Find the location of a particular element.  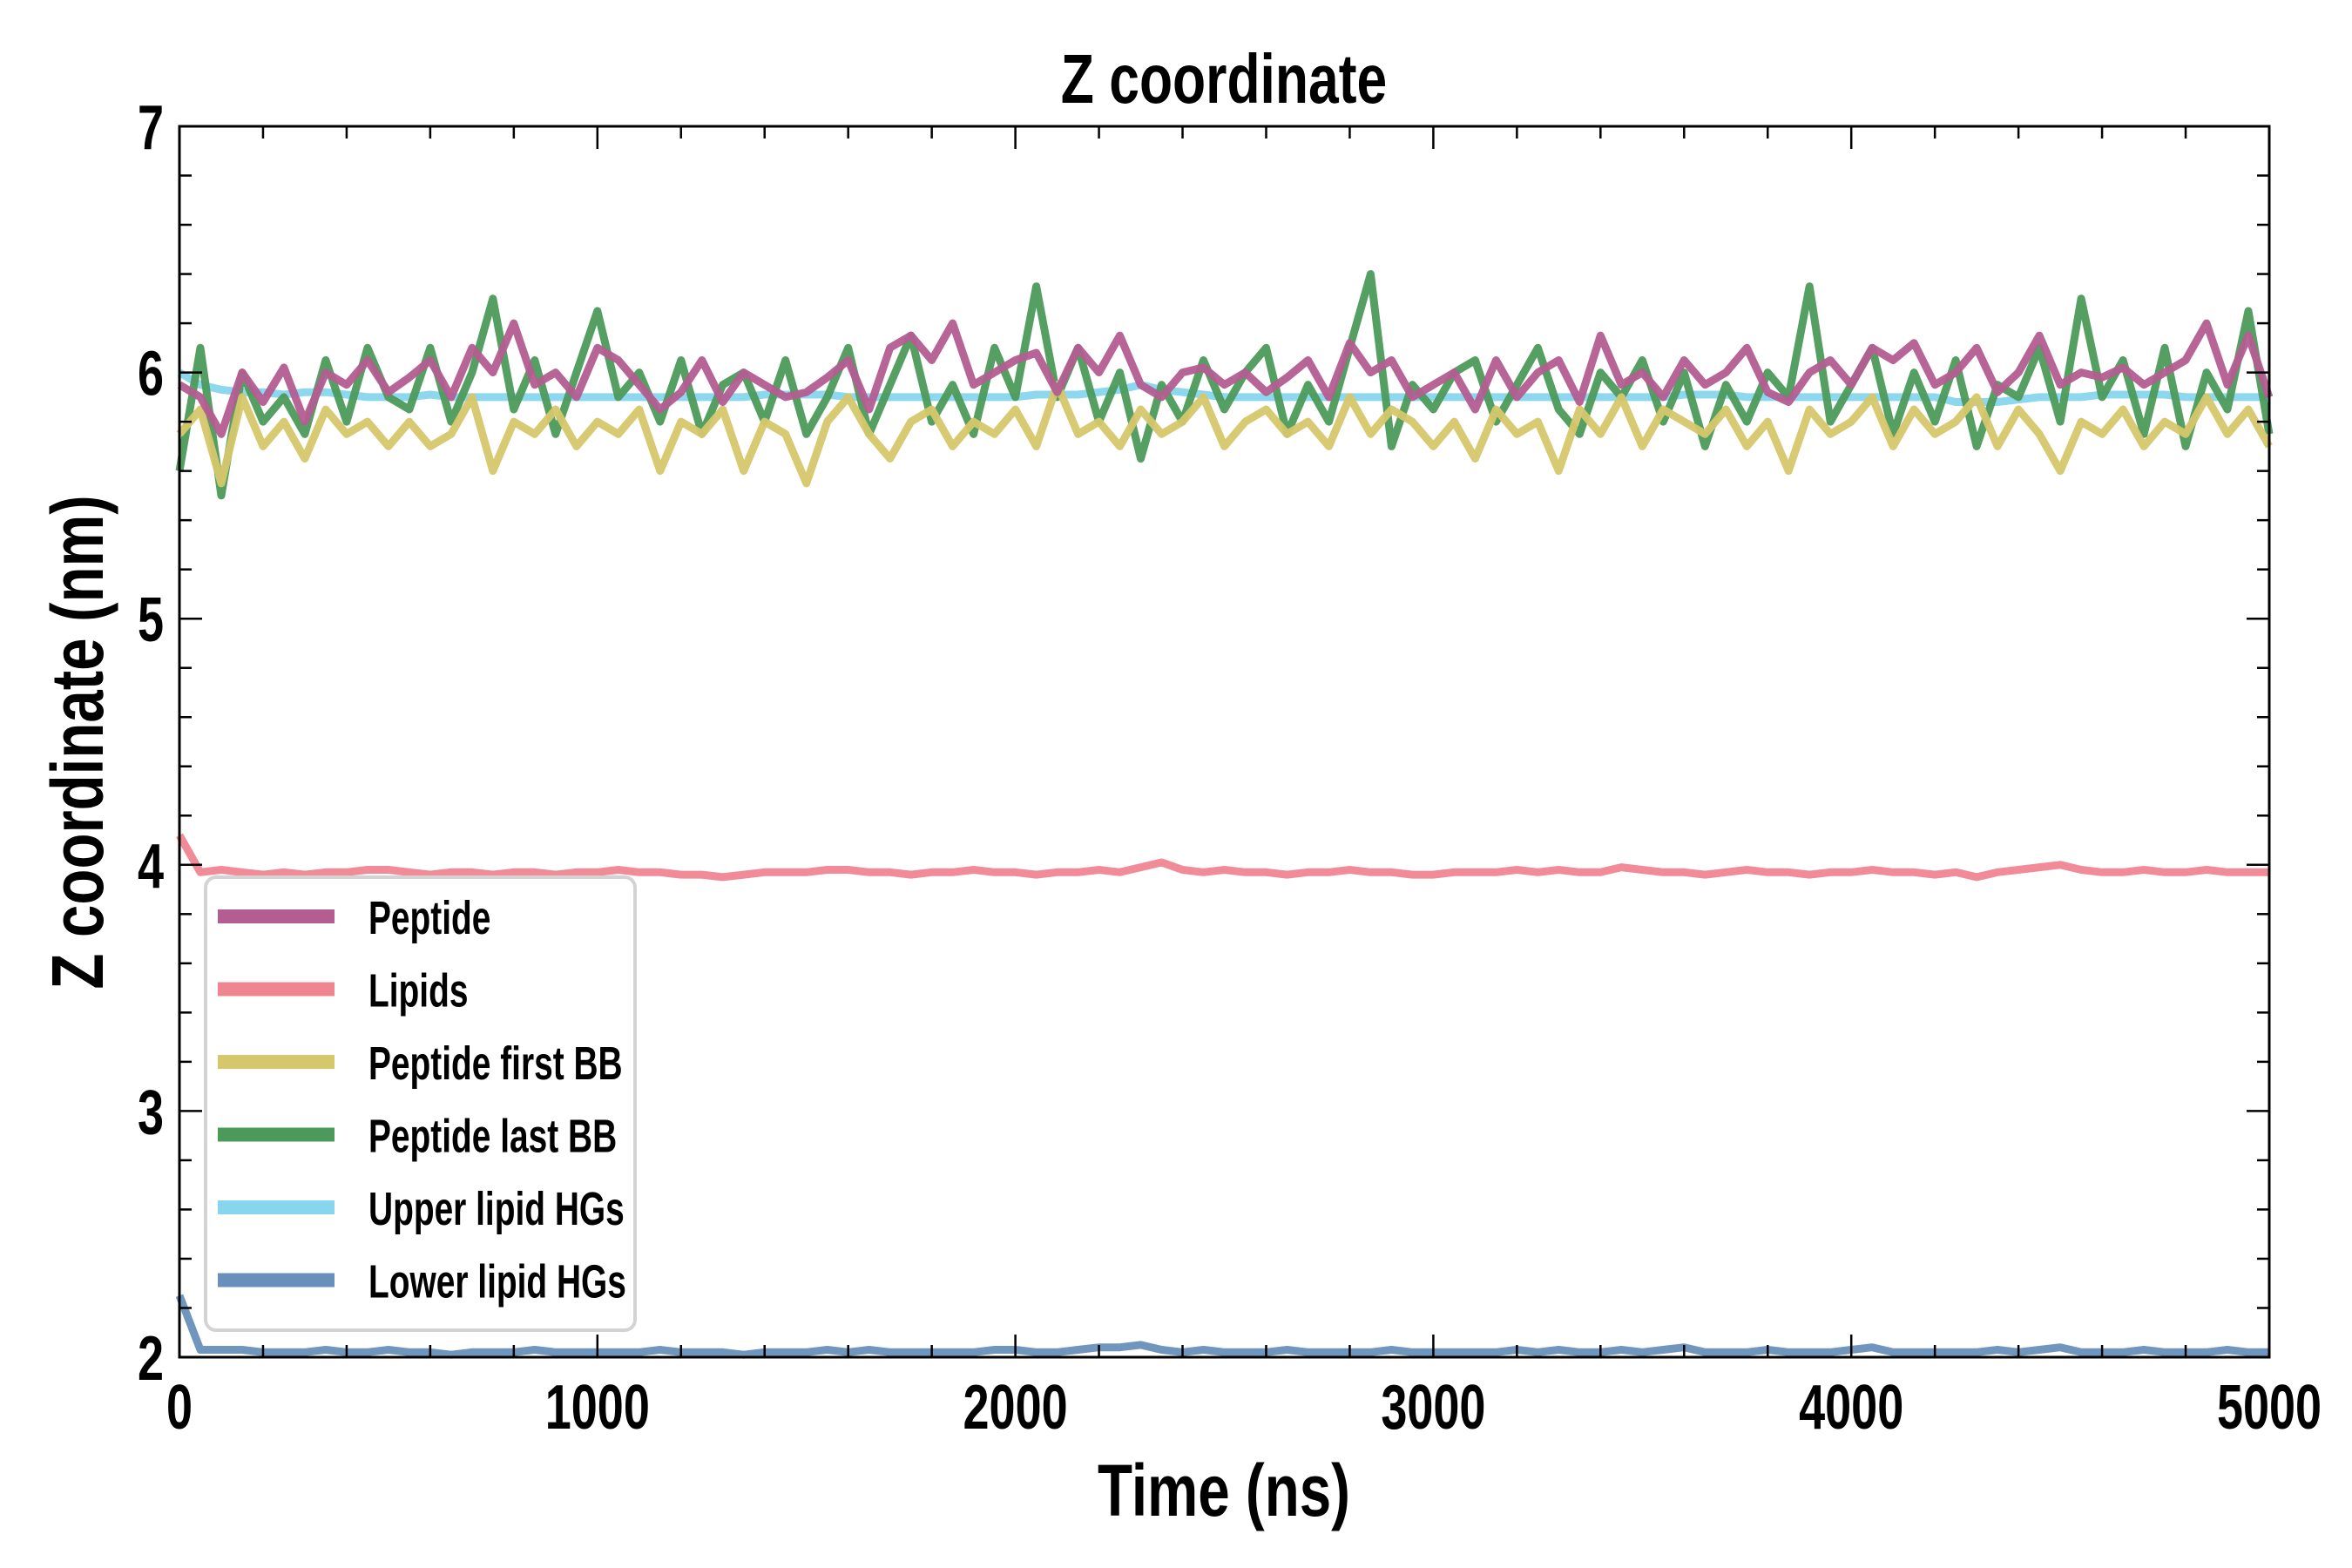

y-tick-label: 5 is located at coordinates (151, 620).